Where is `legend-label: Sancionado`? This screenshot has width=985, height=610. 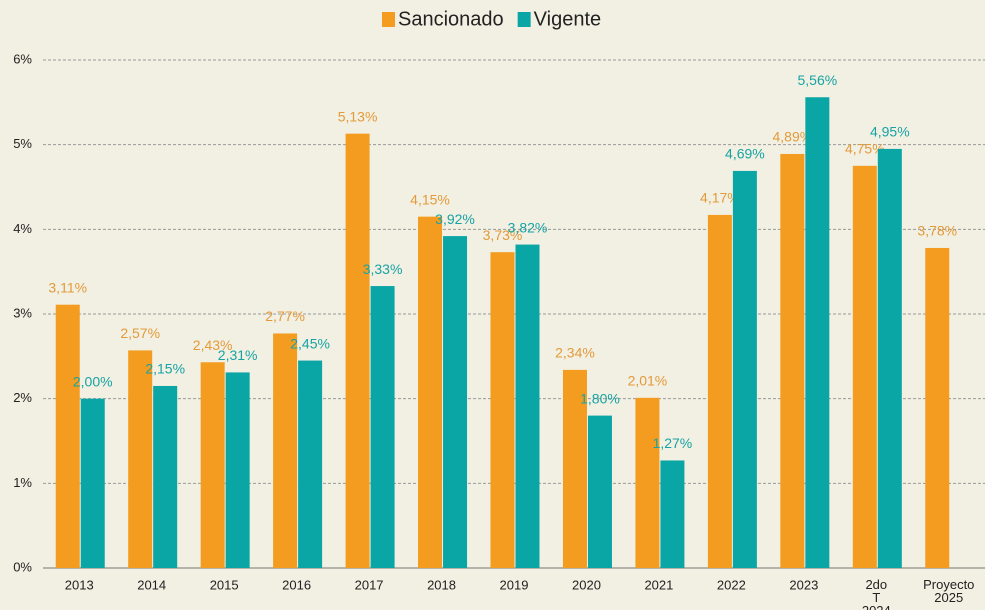
legend-label: Sancionado is located at coordinates (451, 19).